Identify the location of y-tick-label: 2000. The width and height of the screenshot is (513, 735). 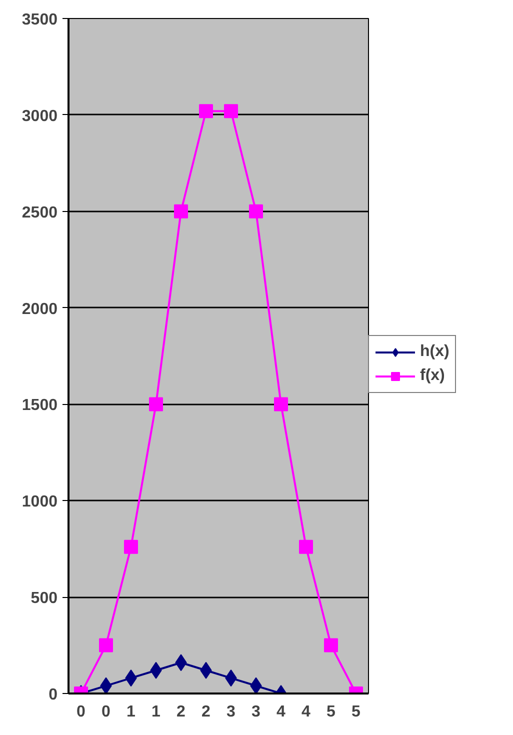
(40, 309).